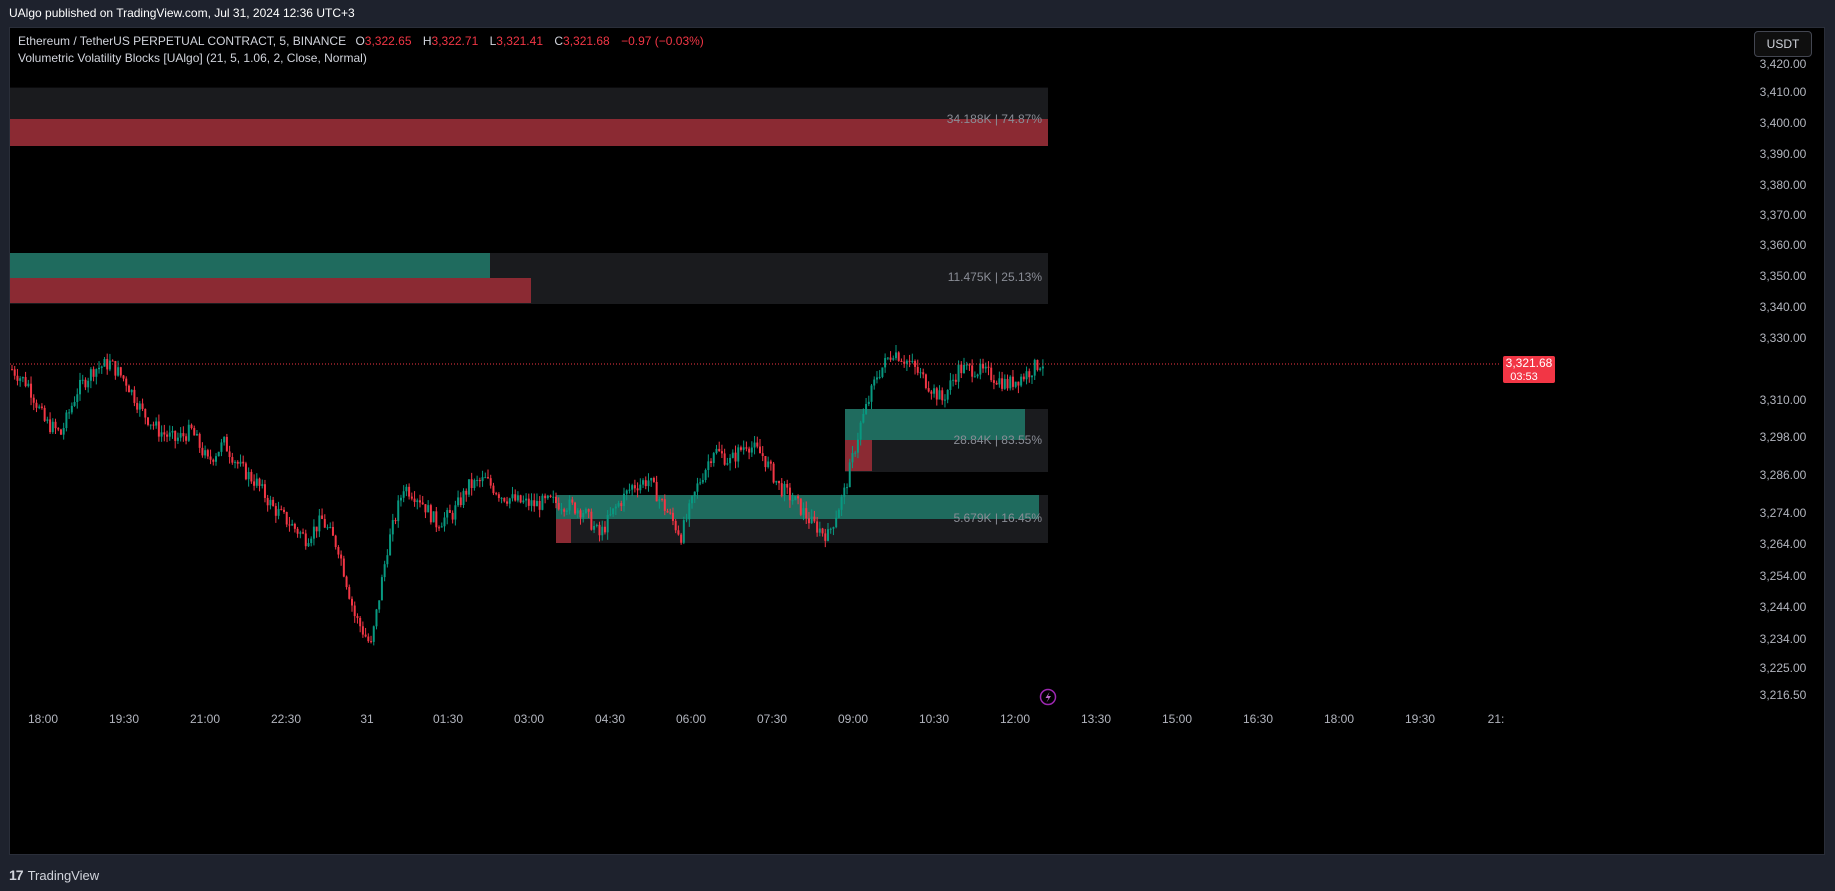 Image resolution: width=1835 pixels, height=891 pixels. What do you see at coordinates (1258, 719) in the screenshot?
I see `time-axis-label: 16:30` at bounding box center [1258, 719].